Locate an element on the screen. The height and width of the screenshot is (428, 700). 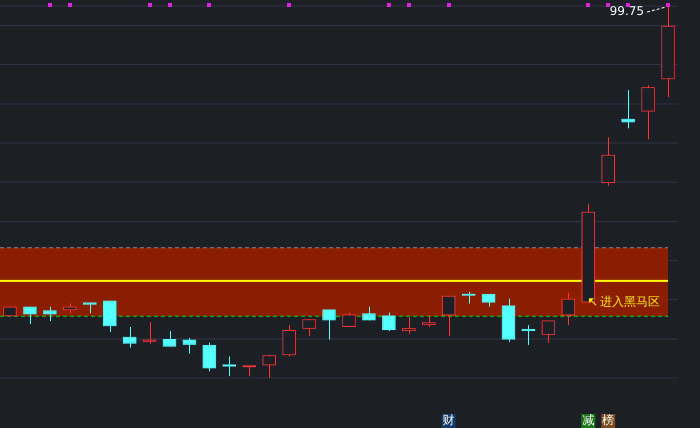
text: 财 is located at coordinates (448, 420).